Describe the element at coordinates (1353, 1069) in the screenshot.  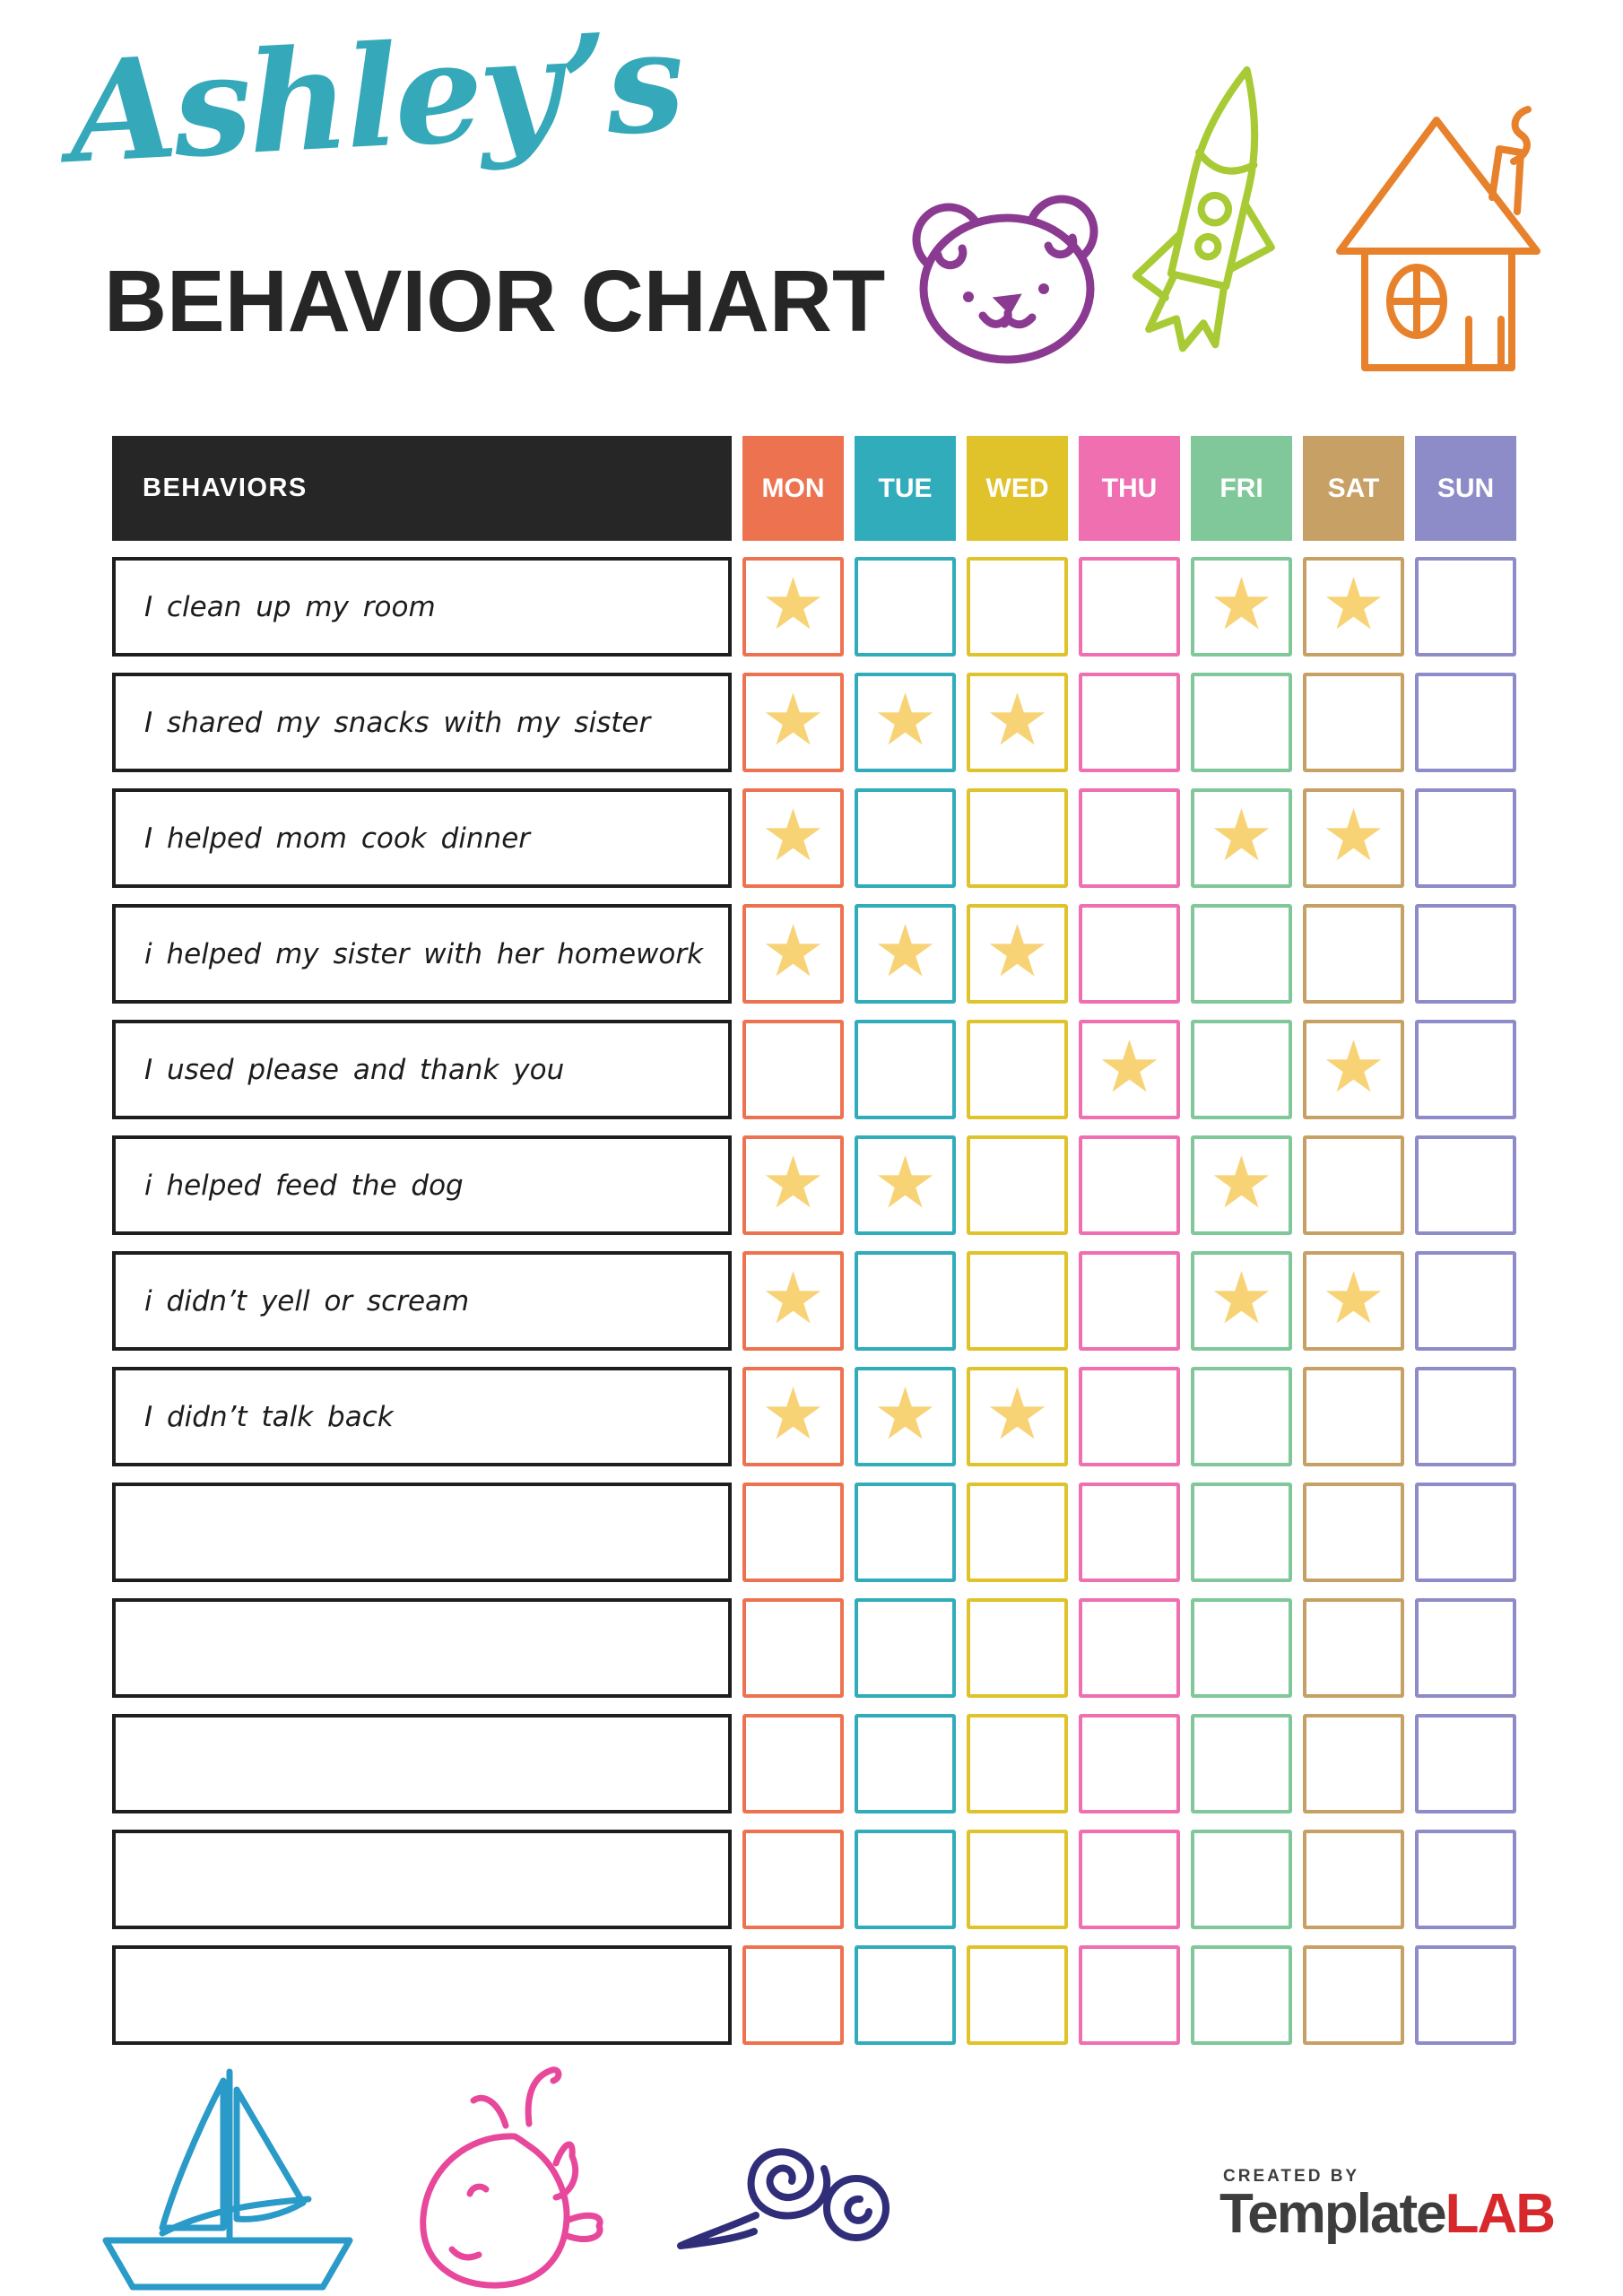
I see `star-cell-sat-row5: ★` at that location.